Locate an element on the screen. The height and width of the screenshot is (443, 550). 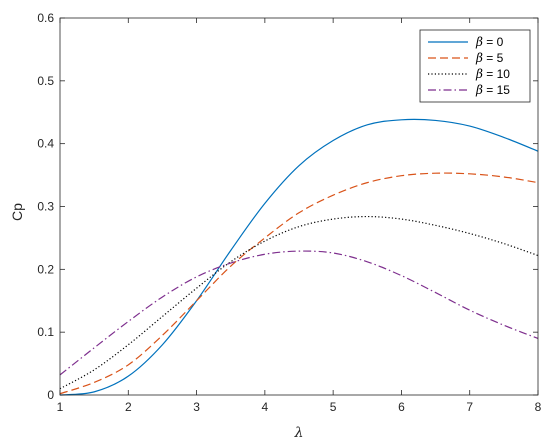
y-tick-label: 0.1 is located at coordinates (45, 332).